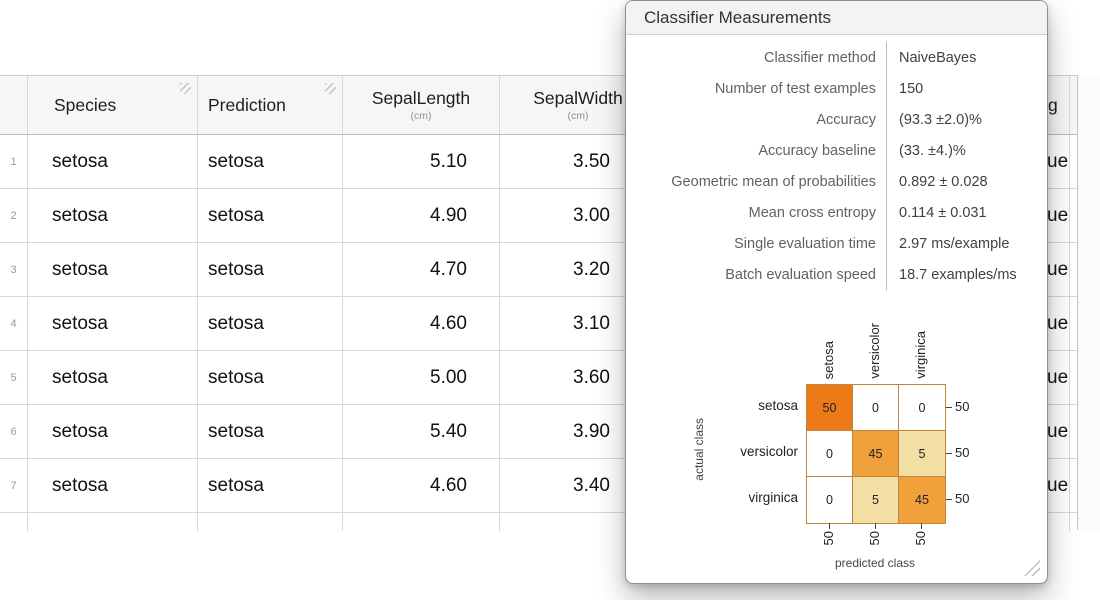 The image size is (1100, 600). What do you see at coordinates (828, 359) in the screenshot?
I see `column-class-label: setosa` at bounding box center [828, 359].